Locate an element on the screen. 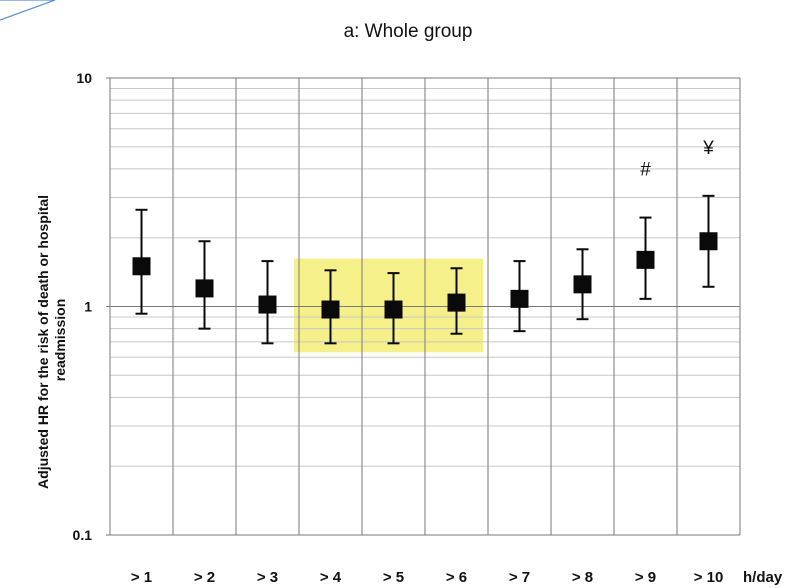 The width and height of the screenshot is (810, 588). y-tick-label: 1 is located at coordinates (88, 307).